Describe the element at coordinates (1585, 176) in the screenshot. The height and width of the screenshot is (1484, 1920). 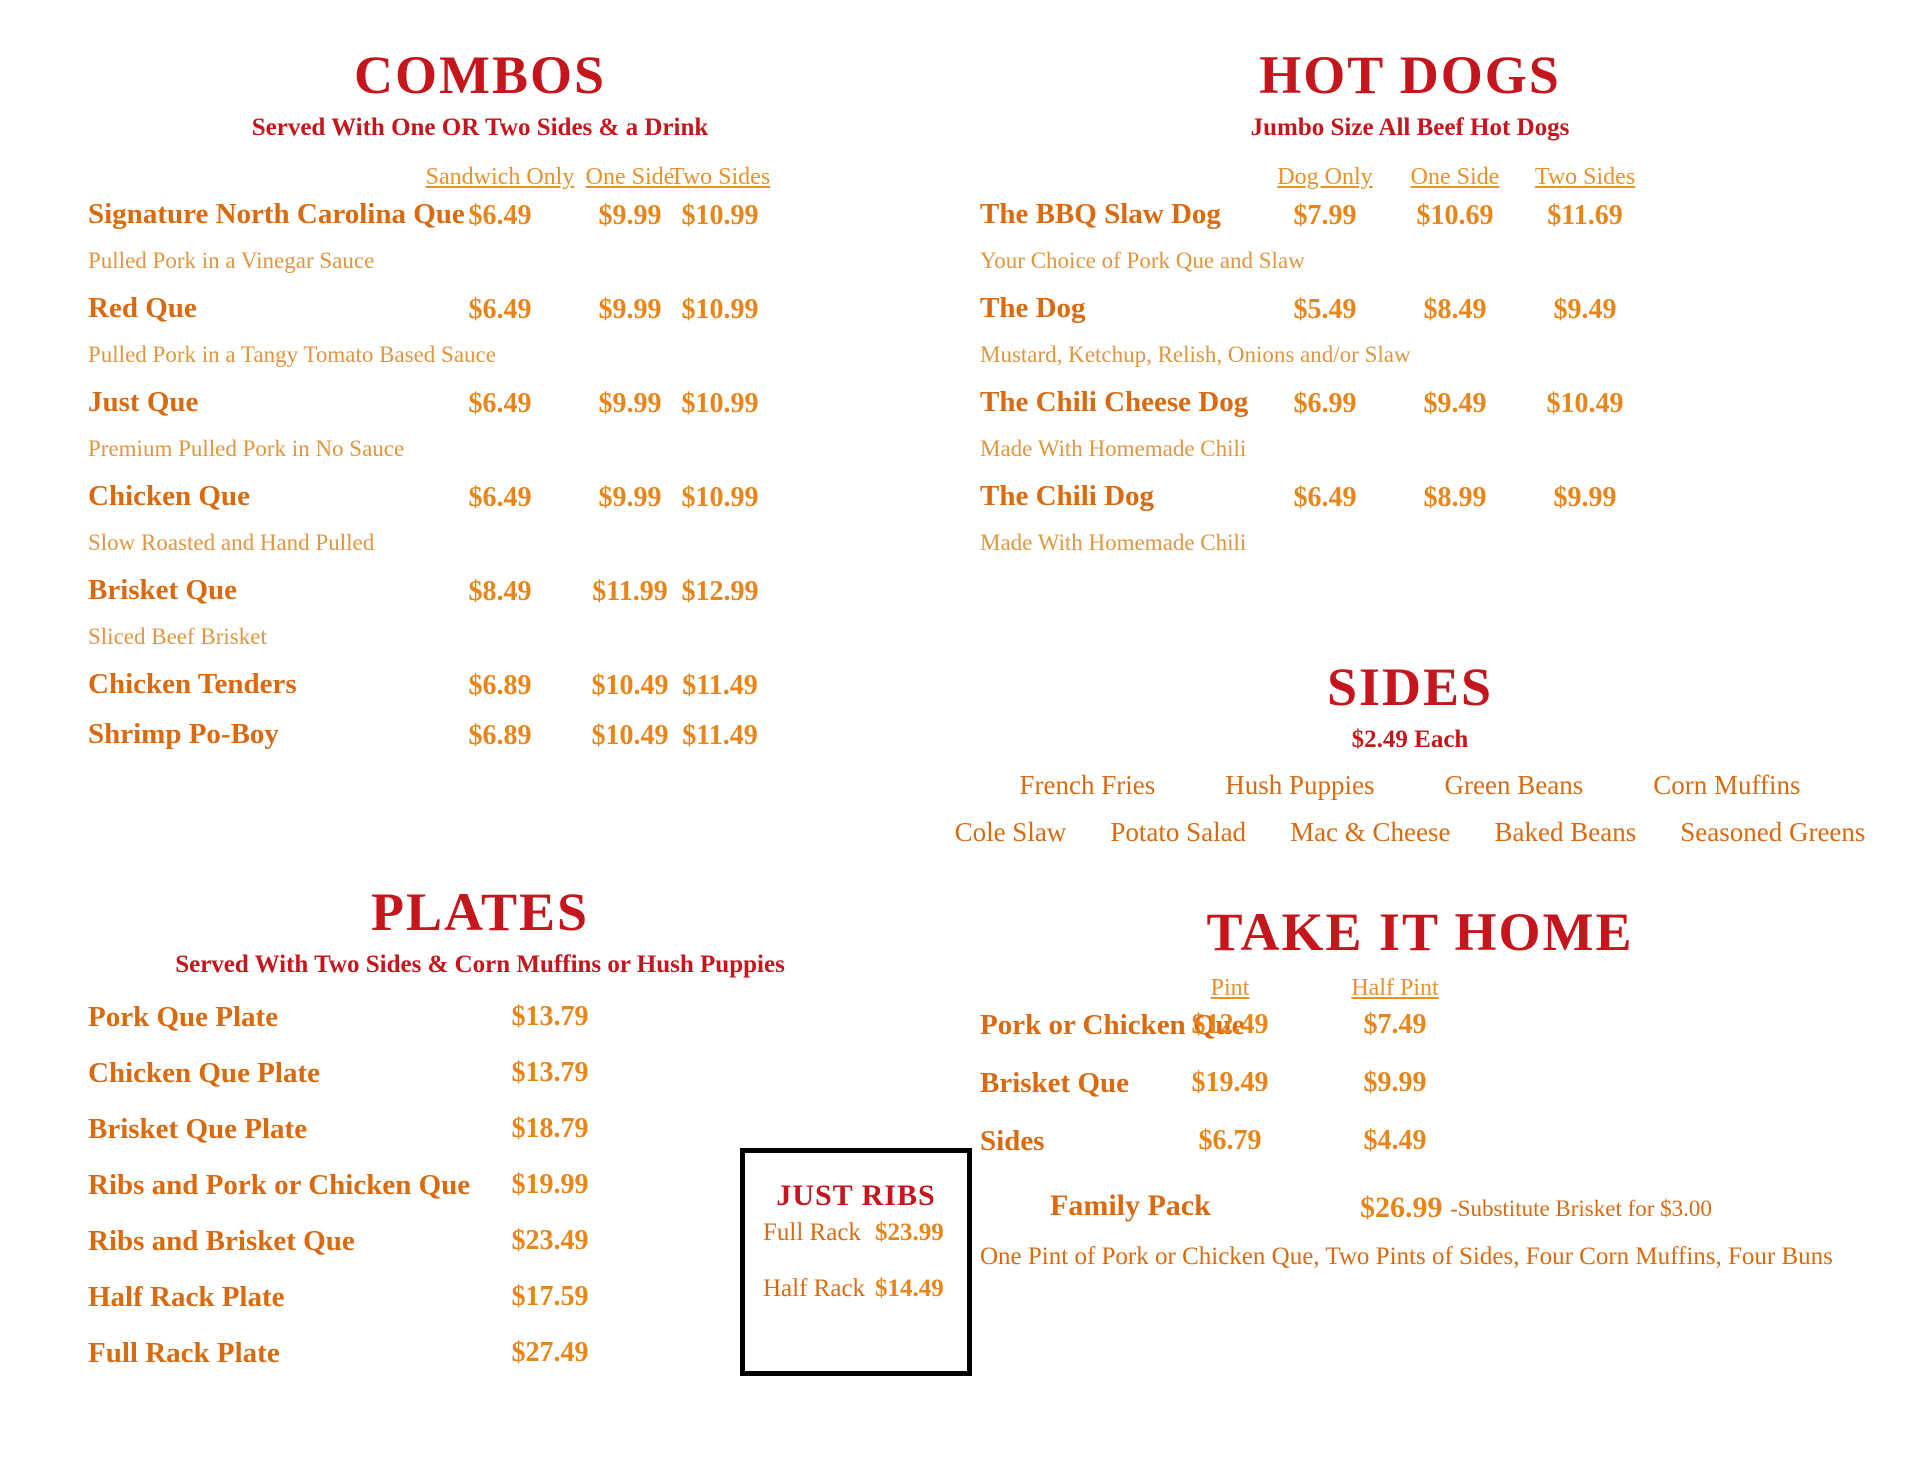
I see `hotdogs-col-two-sides: Two Sides` at that location.